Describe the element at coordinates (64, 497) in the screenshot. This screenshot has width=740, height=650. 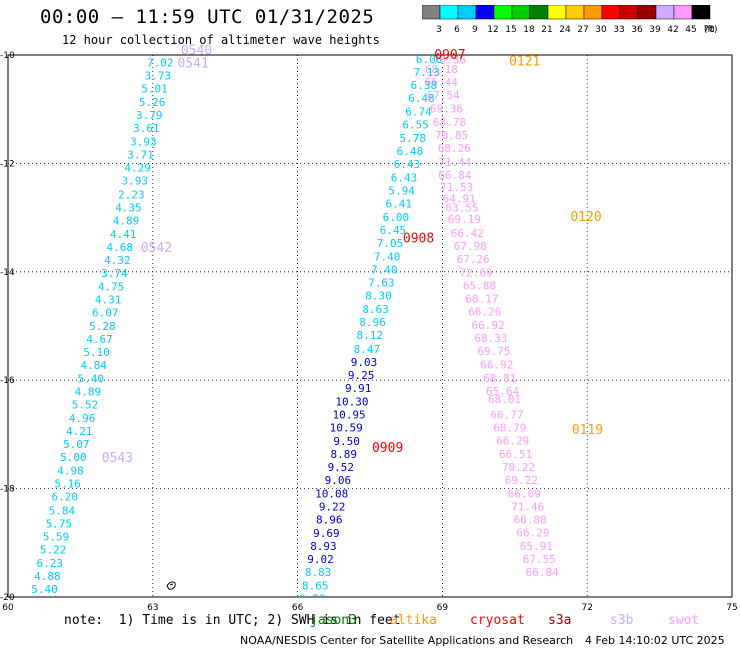
I see `wave-height-value: 6.20` at that location.